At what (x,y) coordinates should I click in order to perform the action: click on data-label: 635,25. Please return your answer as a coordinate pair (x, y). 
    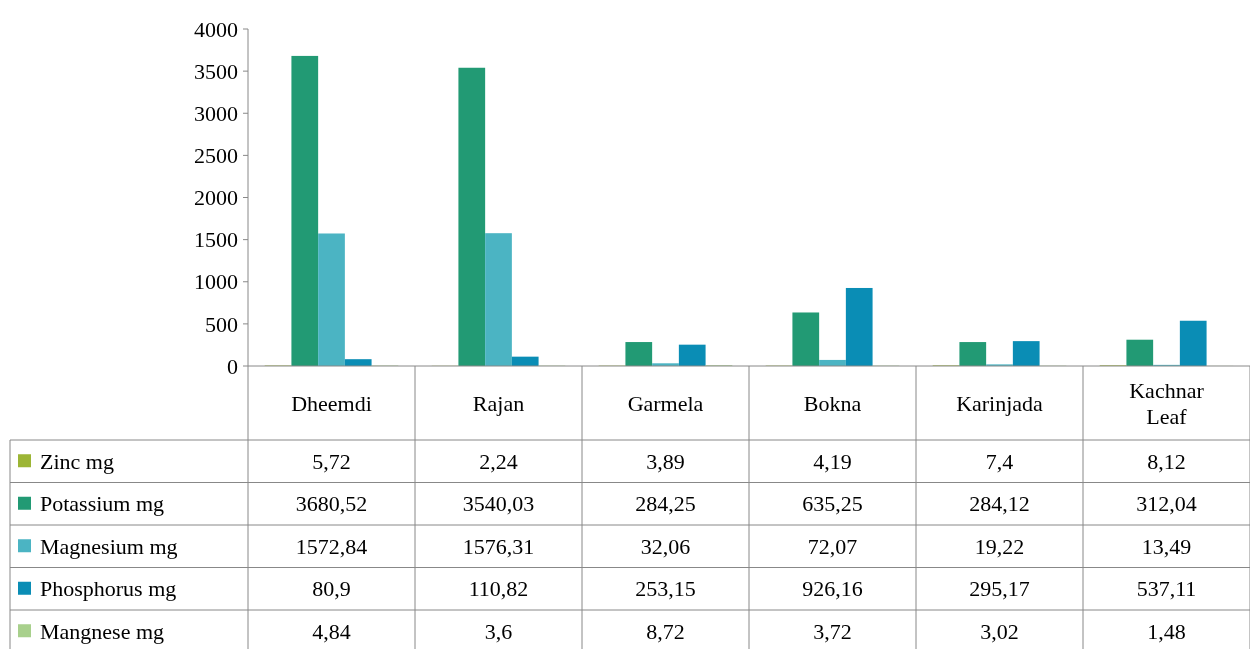
    Looking at the image, I should click on (832, 504).